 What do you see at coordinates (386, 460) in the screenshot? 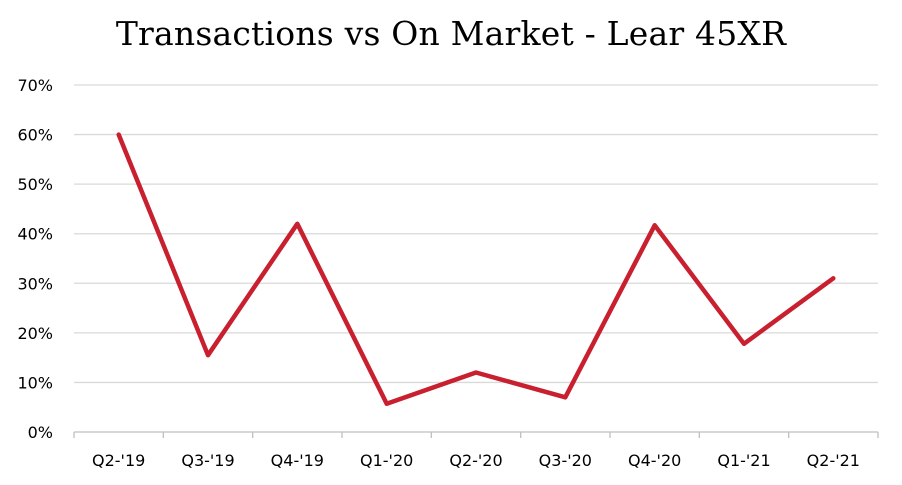
I see `x-tick-label: Q1-'20` at bounding box center [386, 460].